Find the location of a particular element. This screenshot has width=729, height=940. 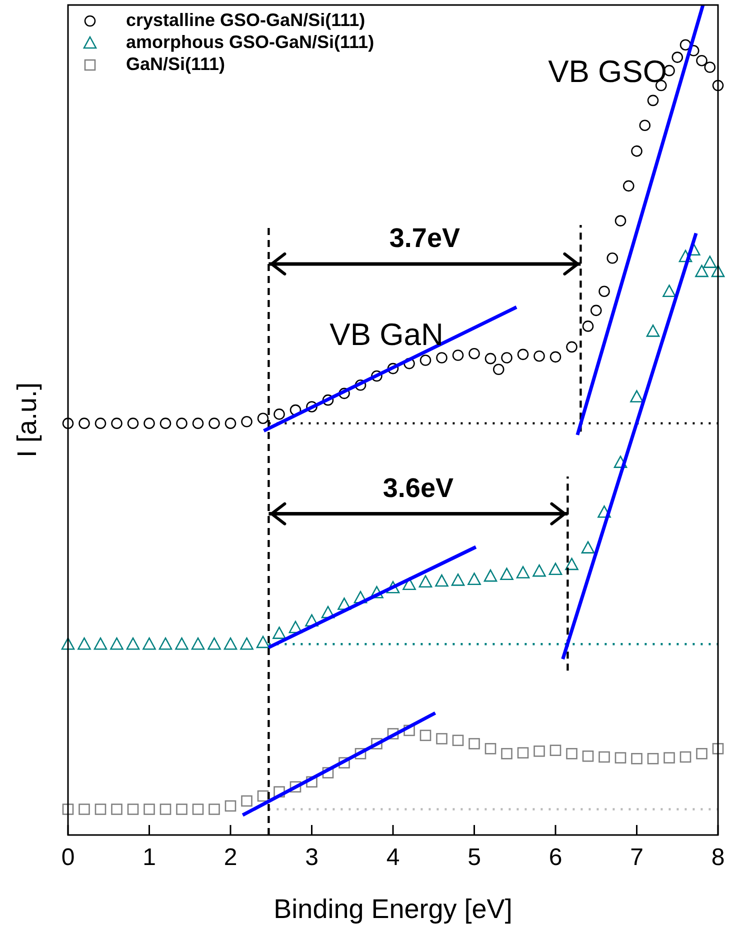

y-axis-title: I [a.u.] is located at coordinates (27, 420).